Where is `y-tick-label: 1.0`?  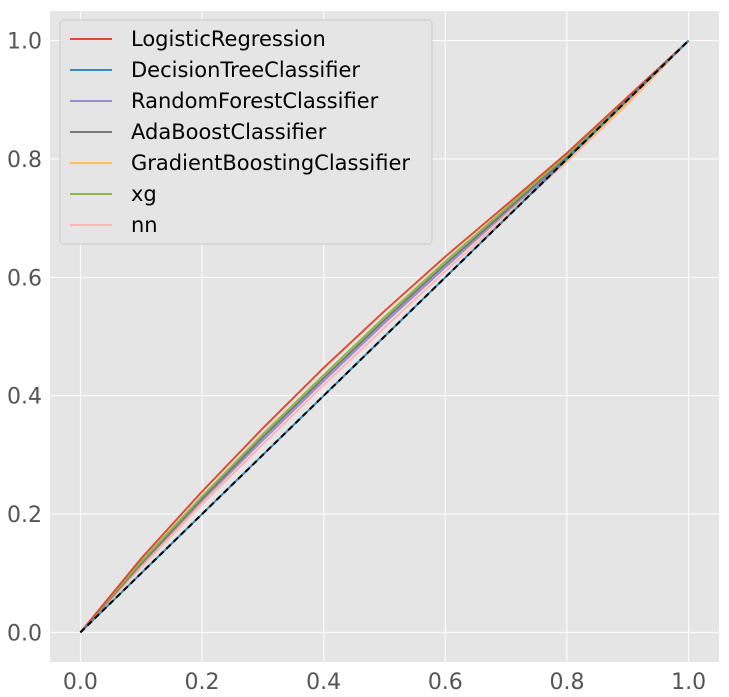 y-tick-label: 1.0 is located at coordinates (24, 42).